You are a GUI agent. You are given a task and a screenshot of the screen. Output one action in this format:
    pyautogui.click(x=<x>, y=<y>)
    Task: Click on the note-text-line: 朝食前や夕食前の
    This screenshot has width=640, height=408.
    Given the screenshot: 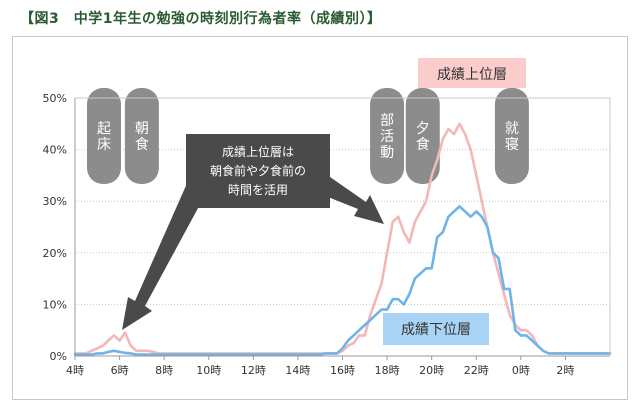 What is the action you would take?
    pyautogui.click(x=258, y=170)
    